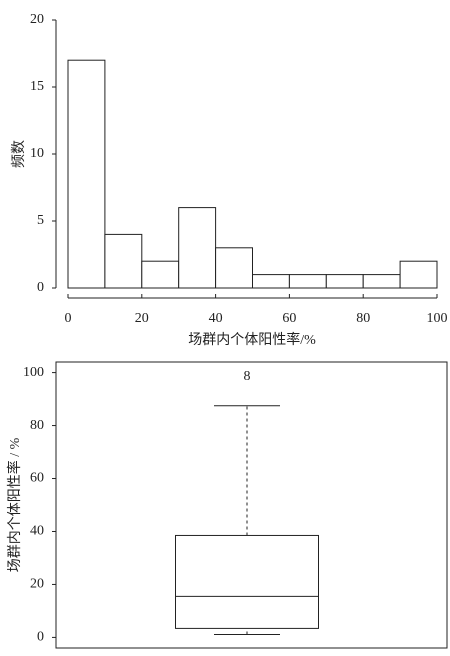  What do you see at coordinates (289, 318) in the screenshot?
I see `x-tick-label: 60` at bounding box center [289, 318].